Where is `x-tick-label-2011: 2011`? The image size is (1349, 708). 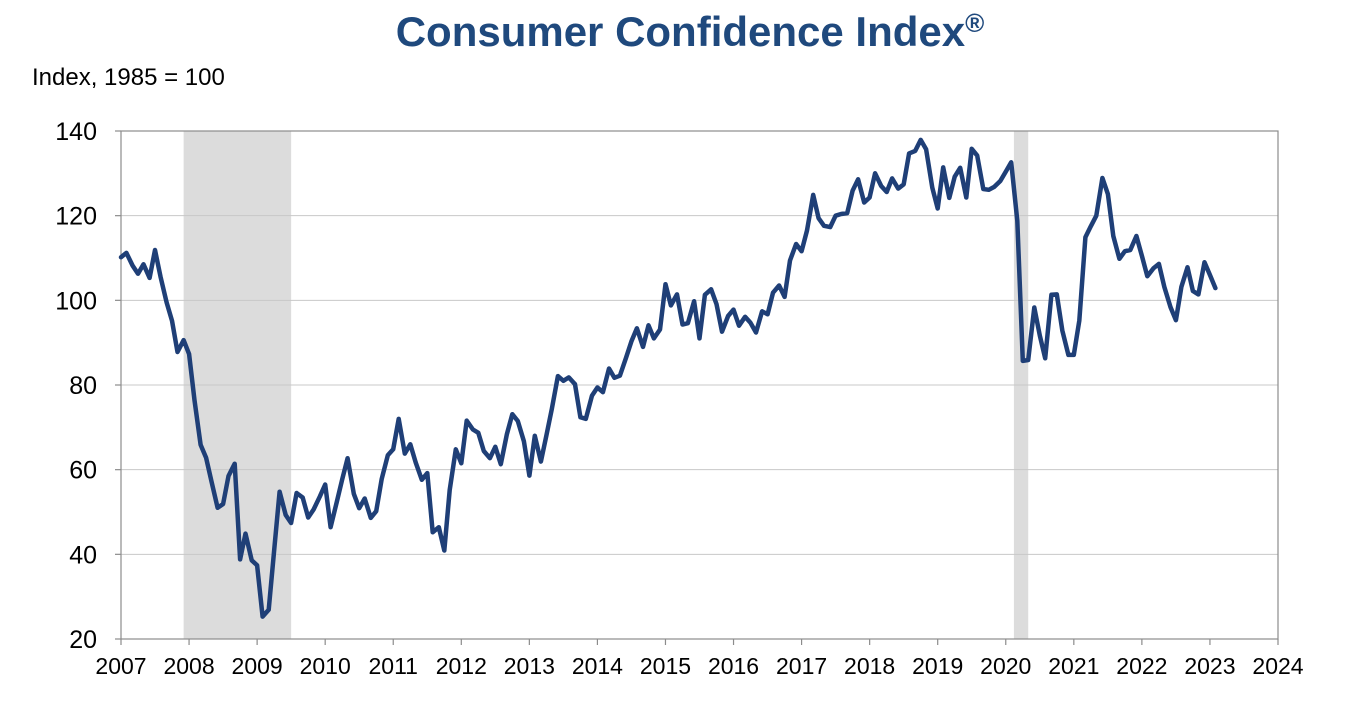 x-tick-label-2011: 2011 is located at coordinates (393, 666).